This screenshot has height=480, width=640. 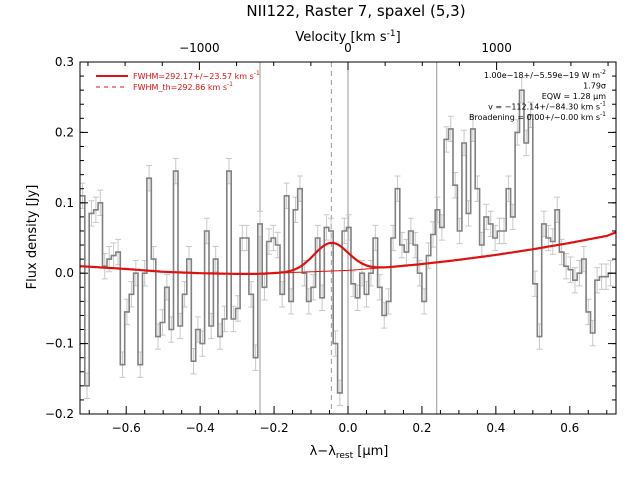 What do you see at coordinates (569, 428) in the screenshot?
I see `x-tick-label-6: 0.6` at bounding box center [569, 428].